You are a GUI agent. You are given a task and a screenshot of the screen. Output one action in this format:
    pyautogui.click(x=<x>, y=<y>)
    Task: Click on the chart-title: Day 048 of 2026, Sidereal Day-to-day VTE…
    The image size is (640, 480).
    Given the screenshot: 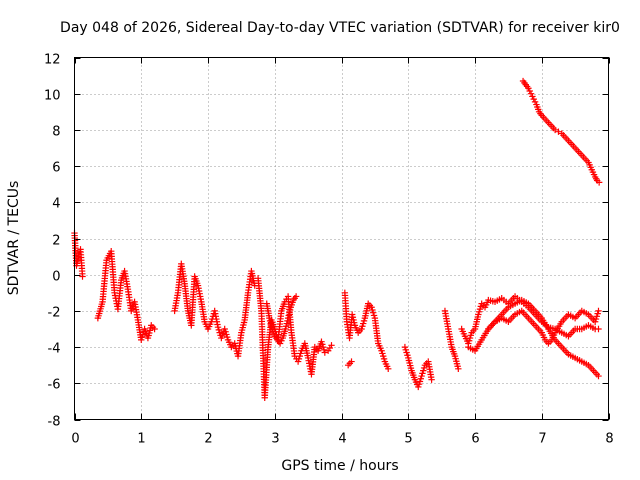 What is the action you would take?
    pyautogui.click(x=340, y=28)
    